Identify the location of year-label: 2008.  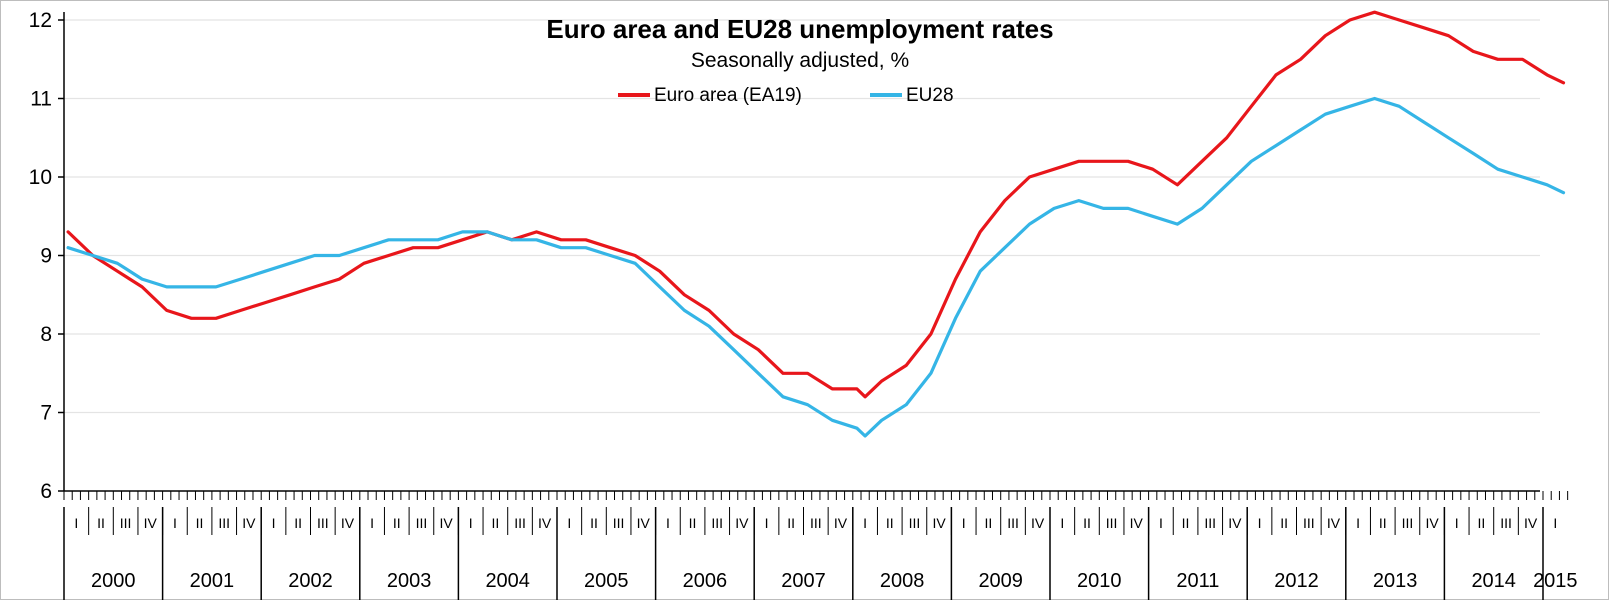
(902, 581).